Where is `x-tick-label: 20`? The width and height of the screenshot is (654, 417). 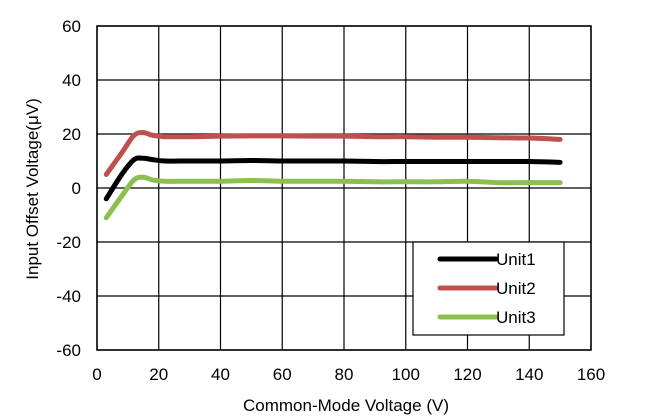 x-tick-label: 20 is located at coordinates (158, 374).